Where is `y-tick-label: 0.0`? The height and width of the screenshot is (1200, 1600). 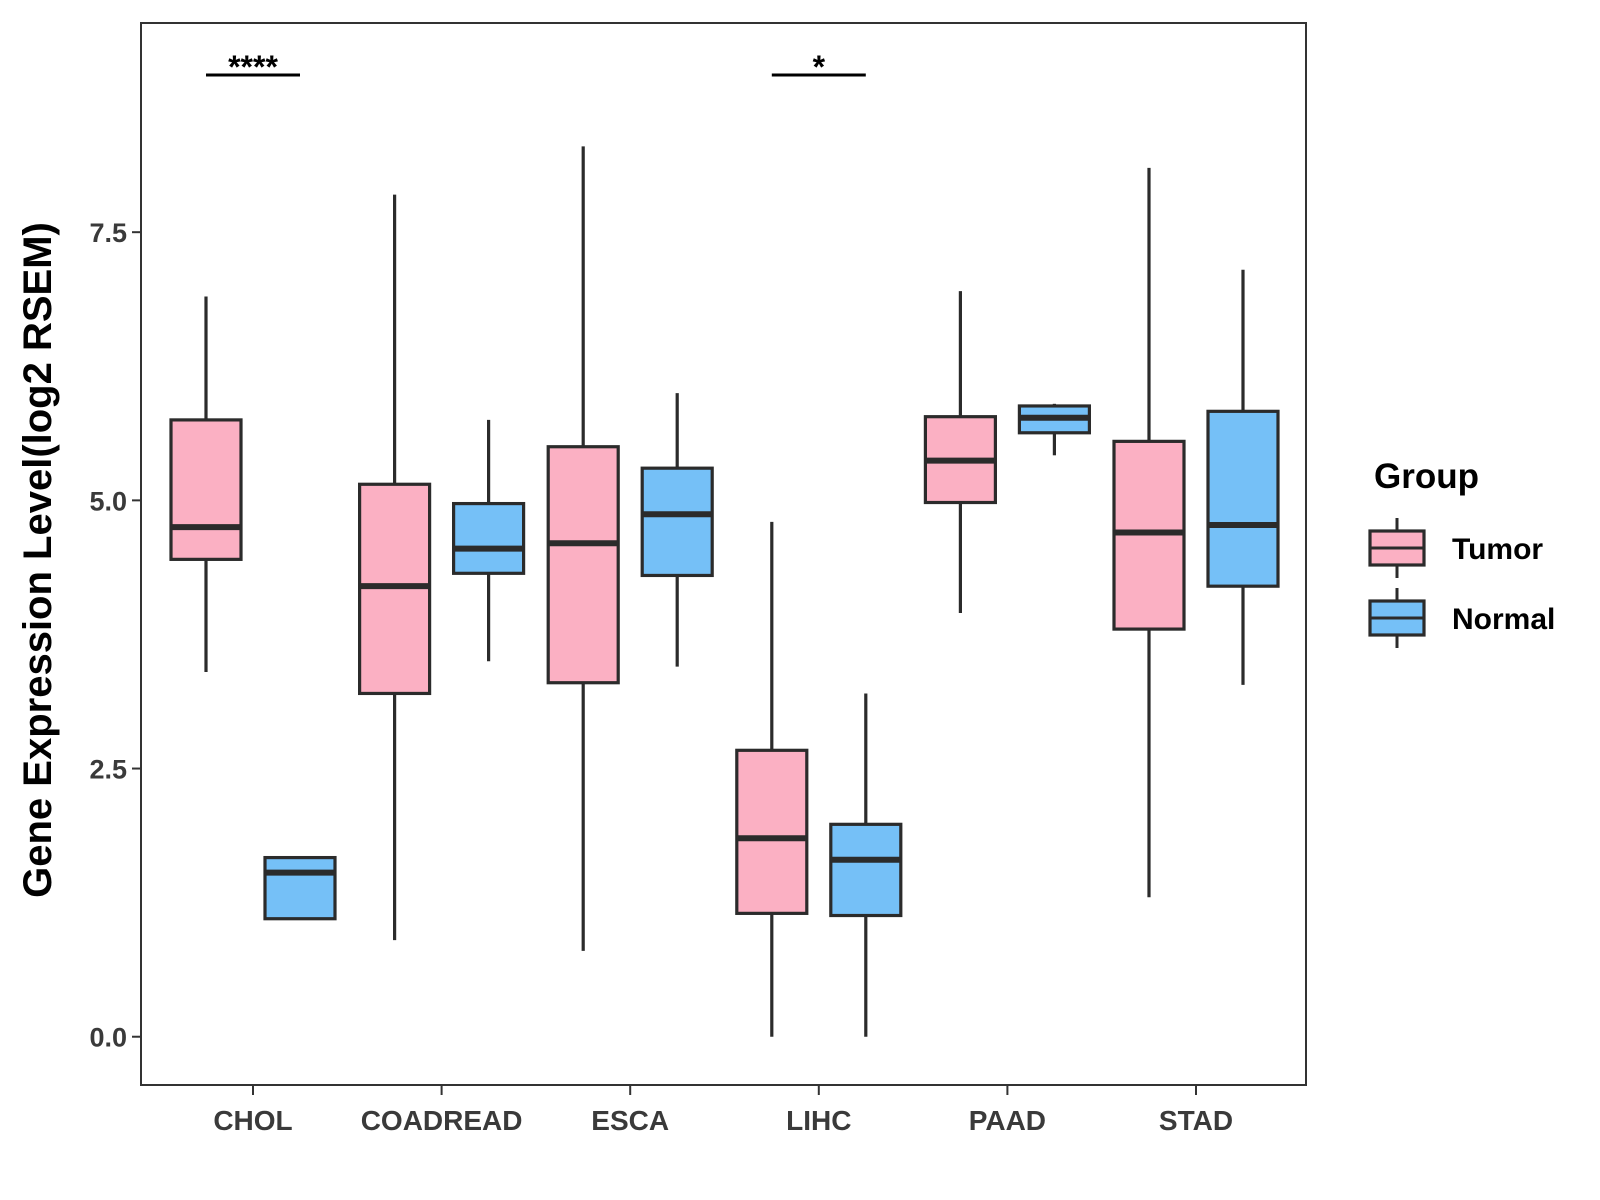
y-tick-label: 0.0 is located at coordinates (108, 1038).